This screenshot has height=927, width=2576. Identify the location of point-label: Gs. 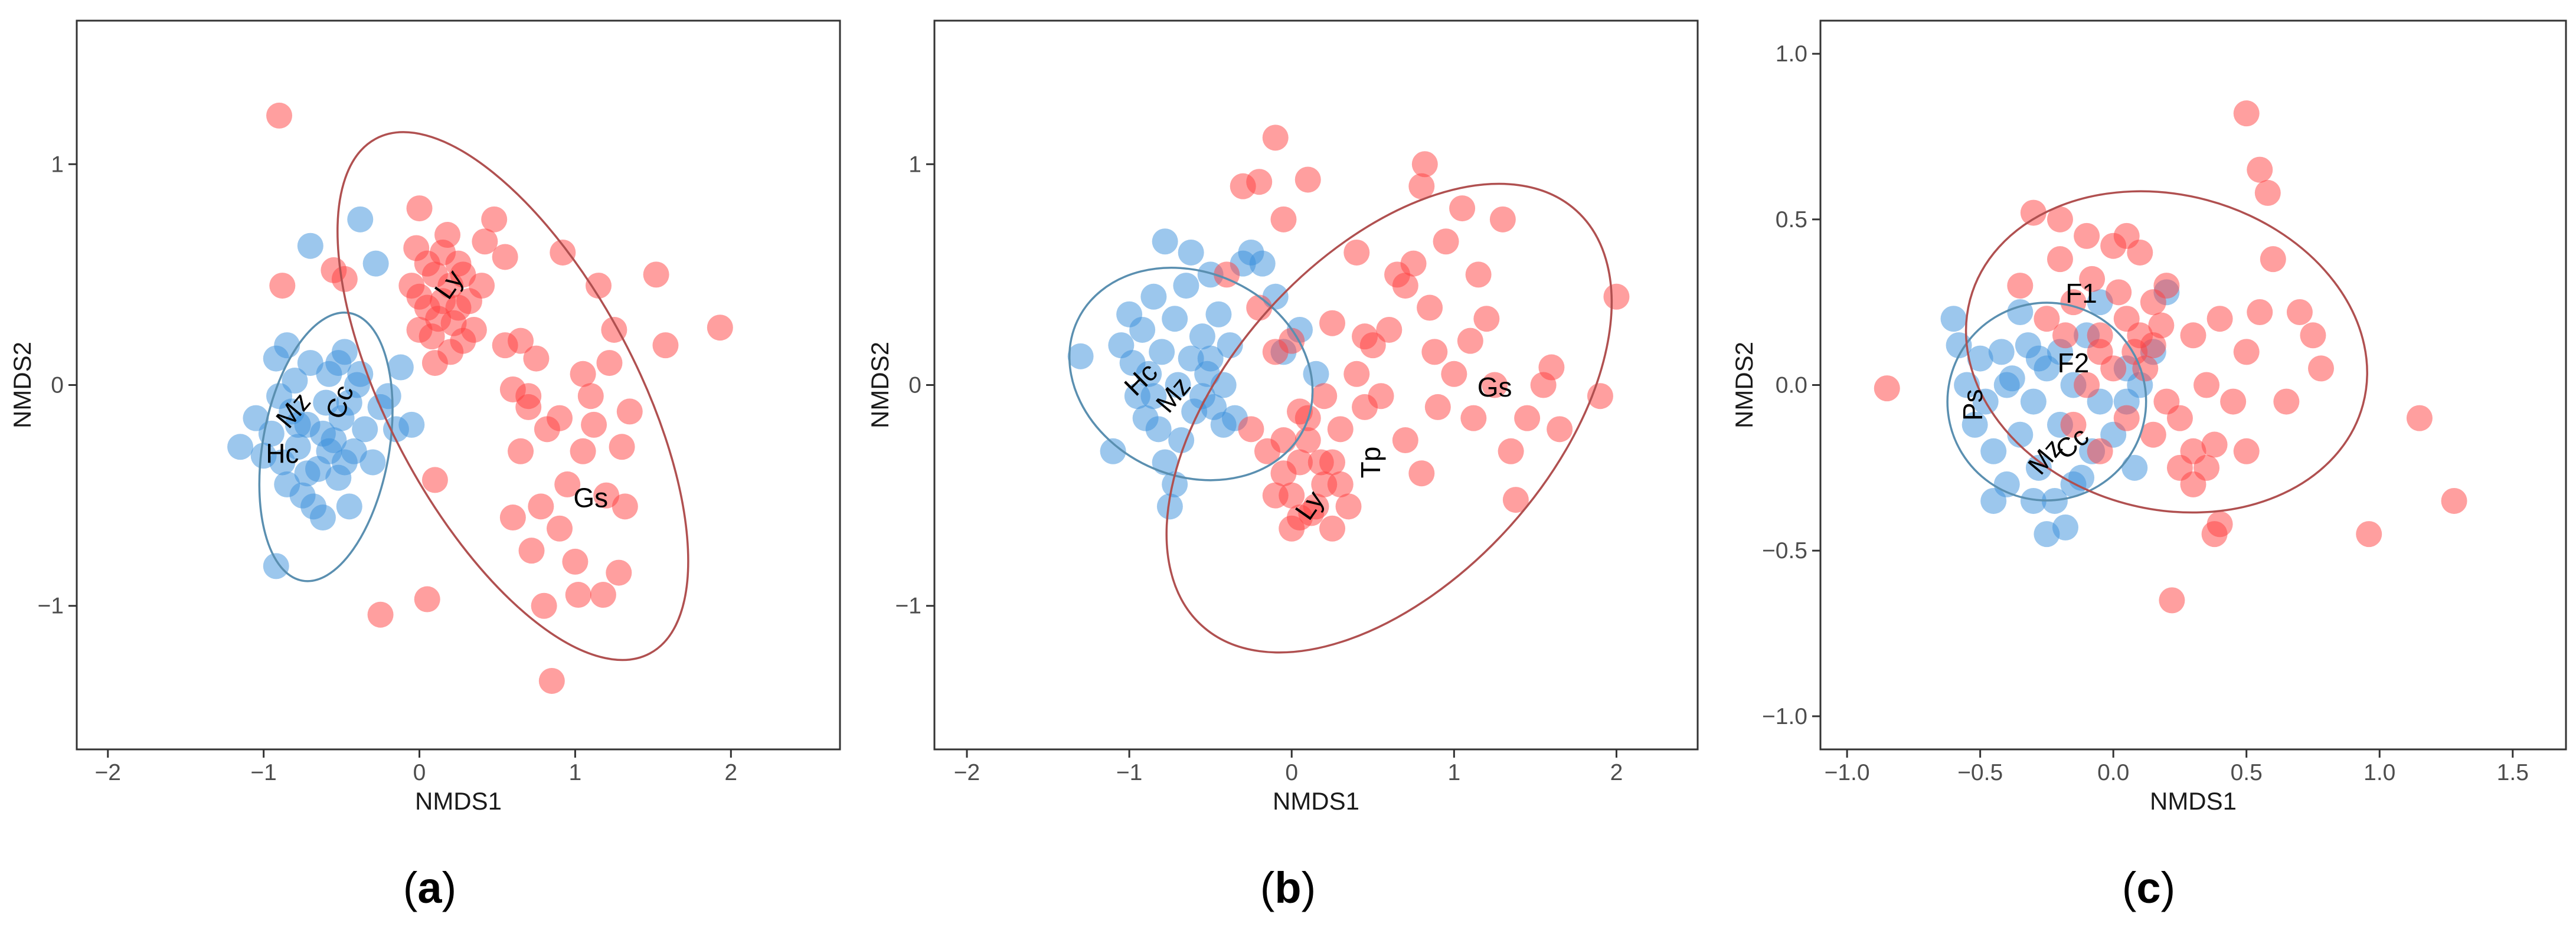
(590, 497).